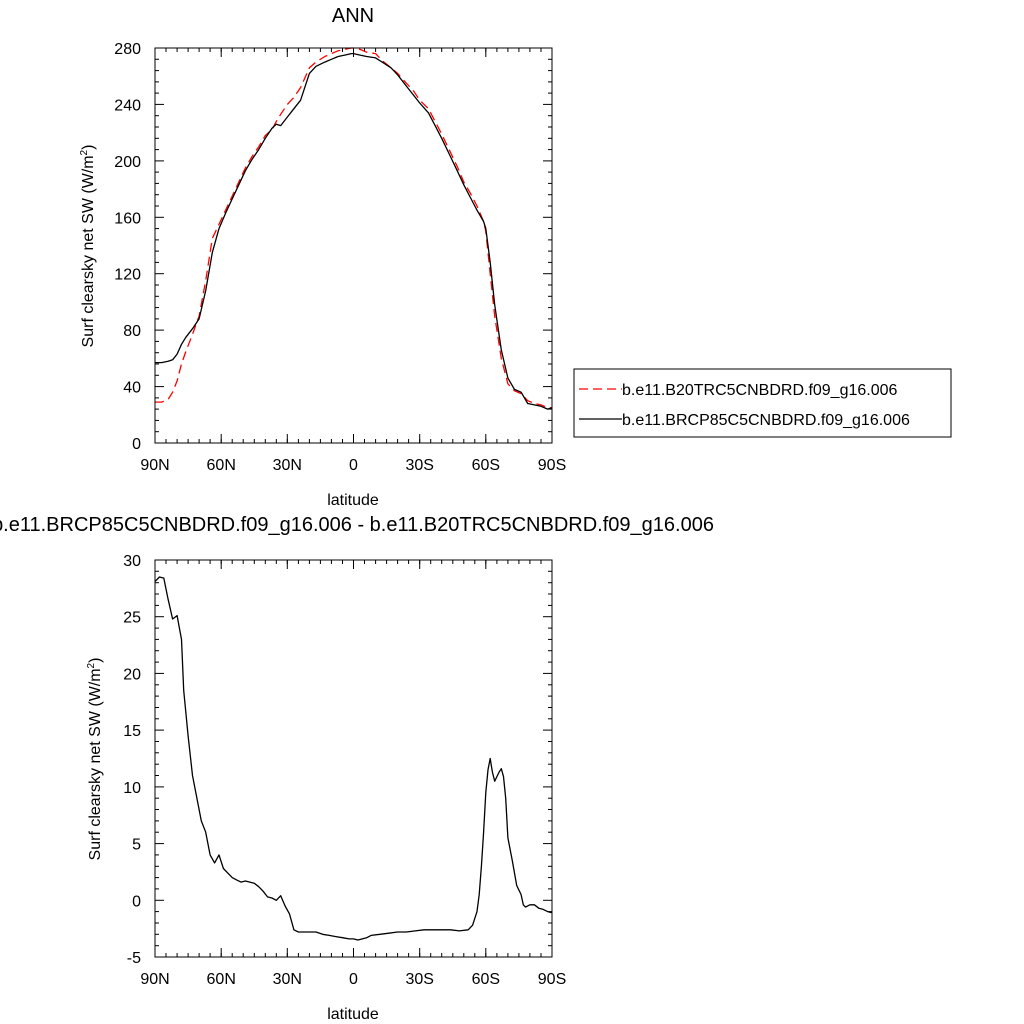 The image size is (1024, 1024). What do you see at coordinates (486, 465) in the screenshot?
I see `top-chart-x-tick-label: 60S` at bounding box center [486, 465].